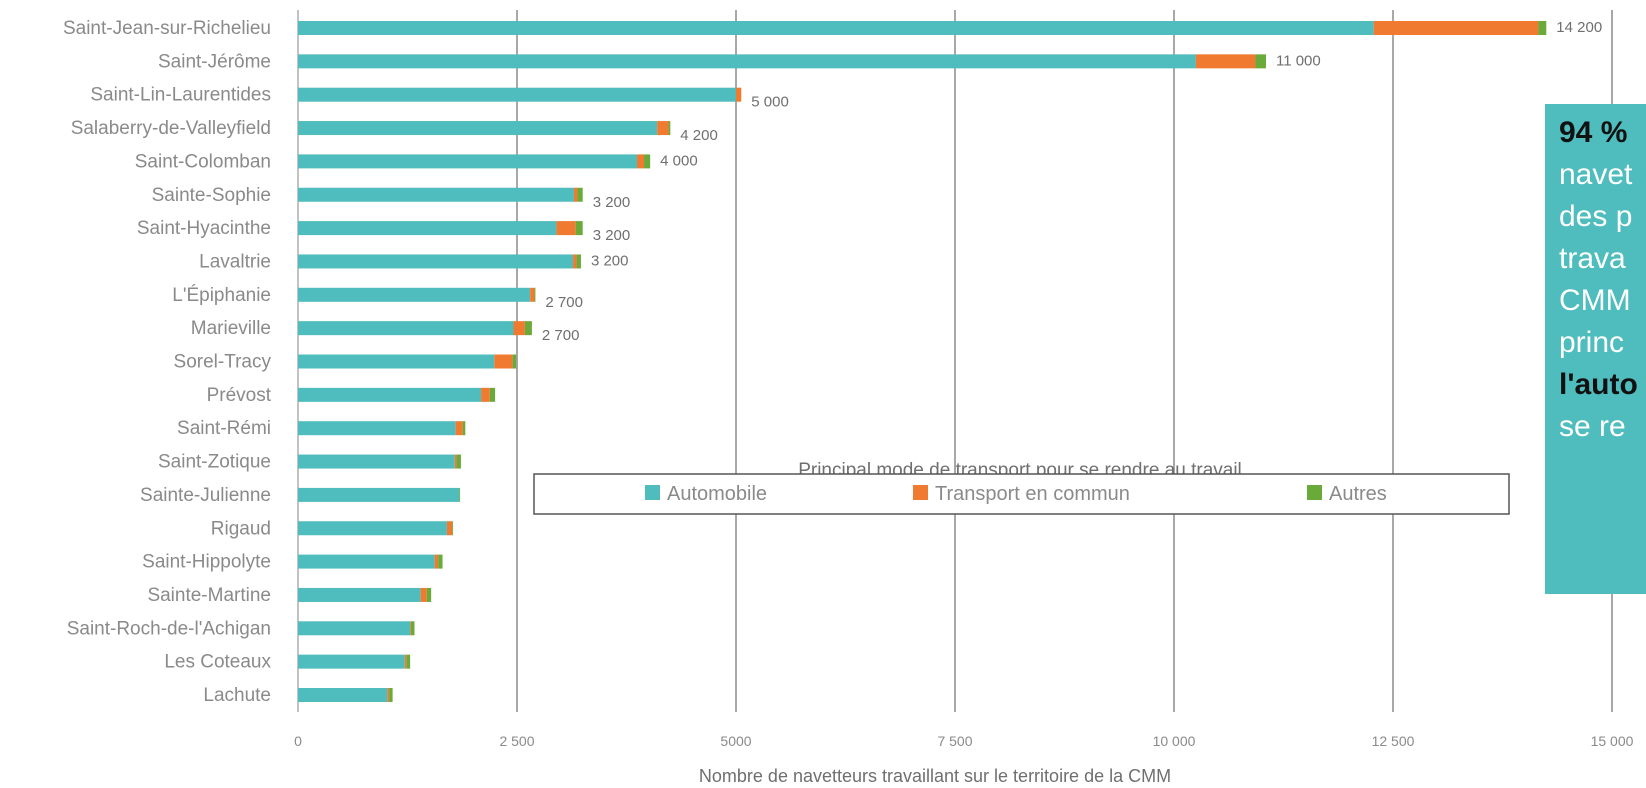 Image resolution: width=1646 pixels, height=788 pixels. I want to click on legend-label: Automobile, so click(717, 494).